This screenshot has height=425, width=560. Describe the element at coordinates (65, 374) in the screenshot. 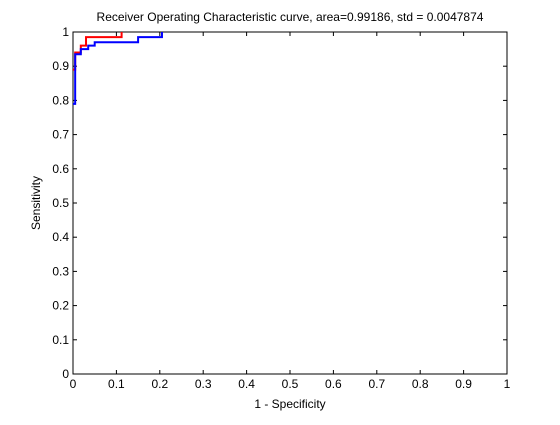

I see `y-tick-label: 0` at that location.